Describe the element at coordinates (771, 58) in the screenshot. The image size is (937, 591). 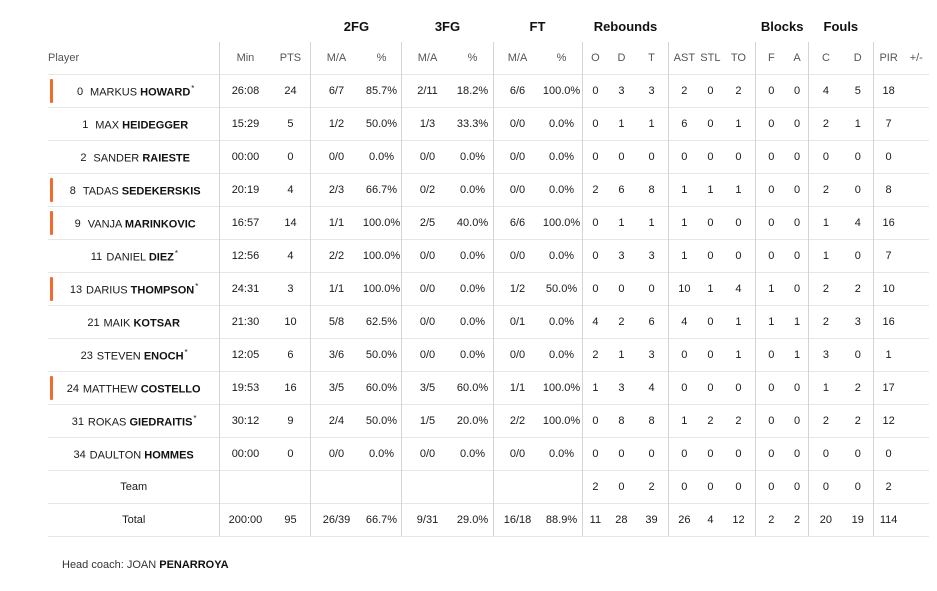
I see `col-blk-f: F` at that location.